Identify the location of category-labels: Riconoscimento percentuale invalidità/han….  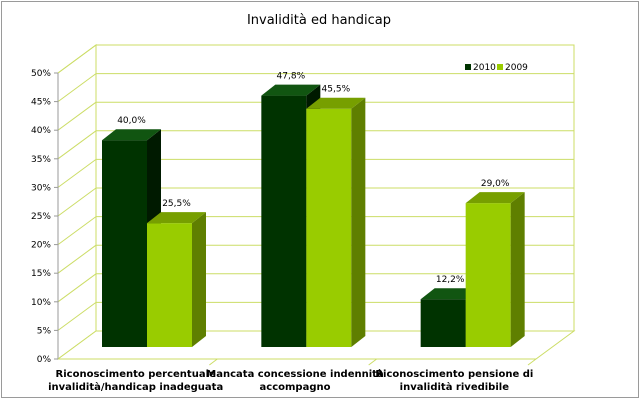
(292, 375).